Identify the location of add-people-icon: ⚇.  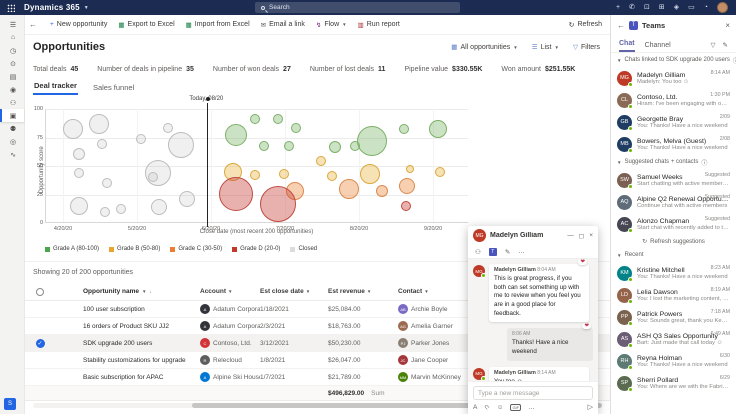
(478, 252).